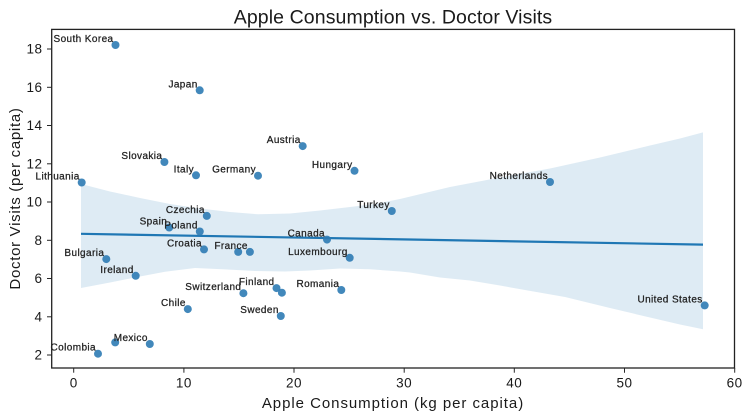  Describe the element at coordinates (38, 355) in the screenshot. I see `svg-text: 2` at that location.